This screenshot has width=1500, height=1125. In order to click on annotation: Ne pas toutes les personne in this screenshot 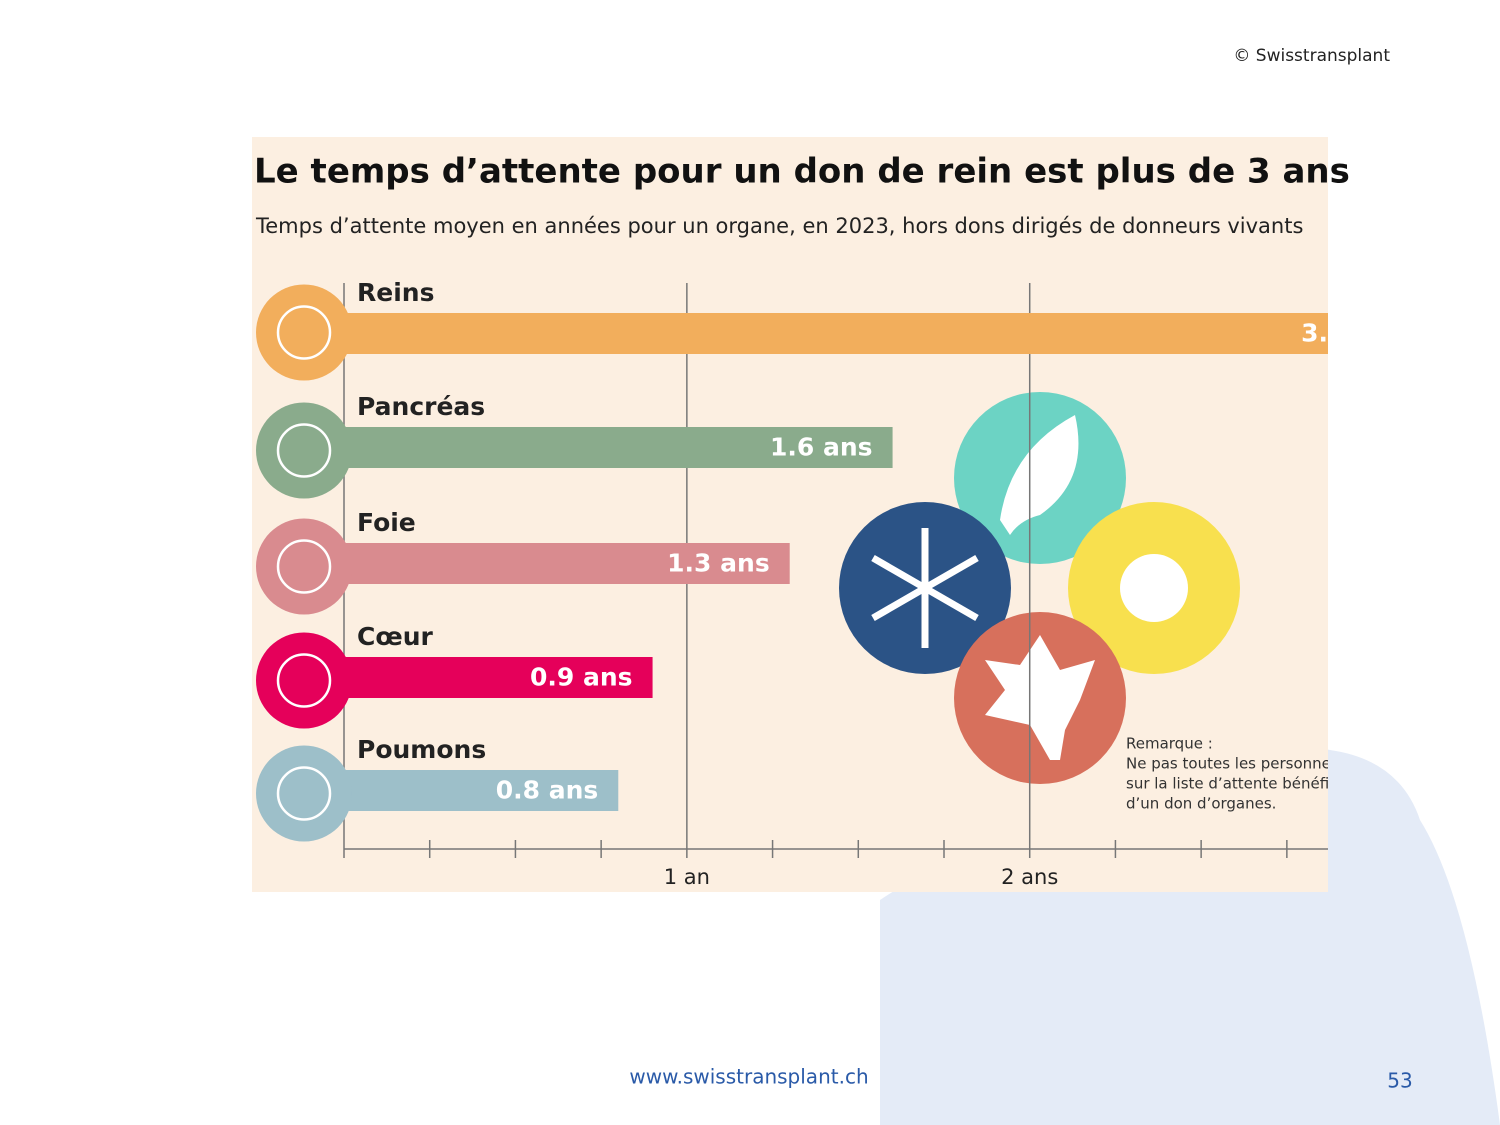, I will do `click(1228, 764)`.